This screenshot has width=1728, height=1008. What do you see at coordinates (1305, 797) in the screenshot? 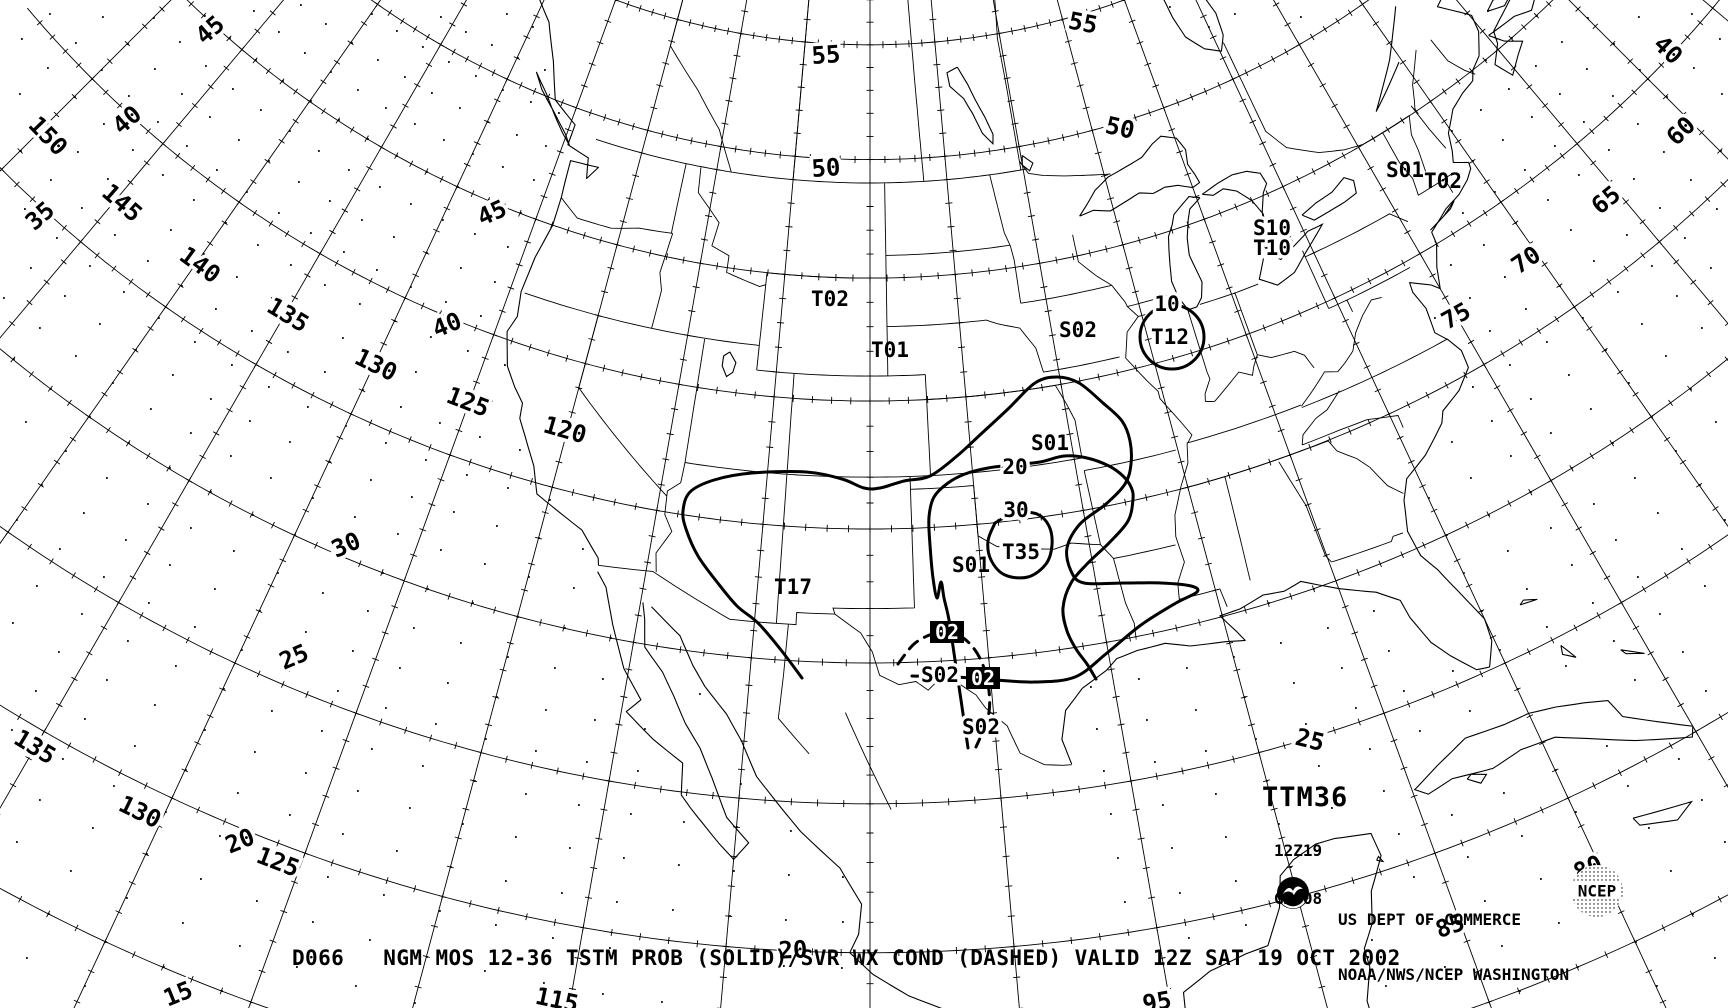
I see `product-id: TTM36` at bounding box center [1305, 797].